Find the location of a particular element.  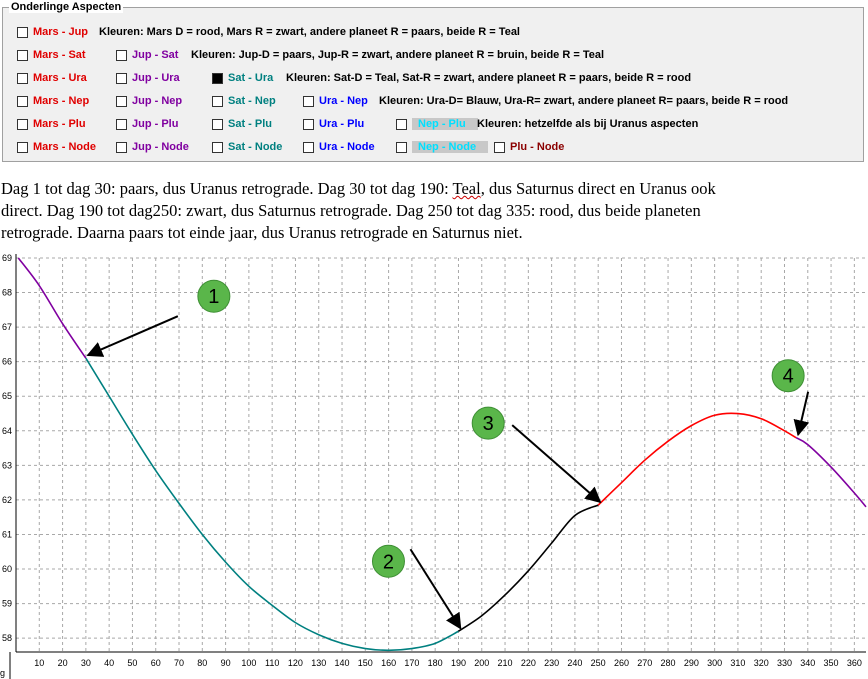

aspect-checkbox-sat-plu: Sat - Plu is located at coordinates (242, 124).